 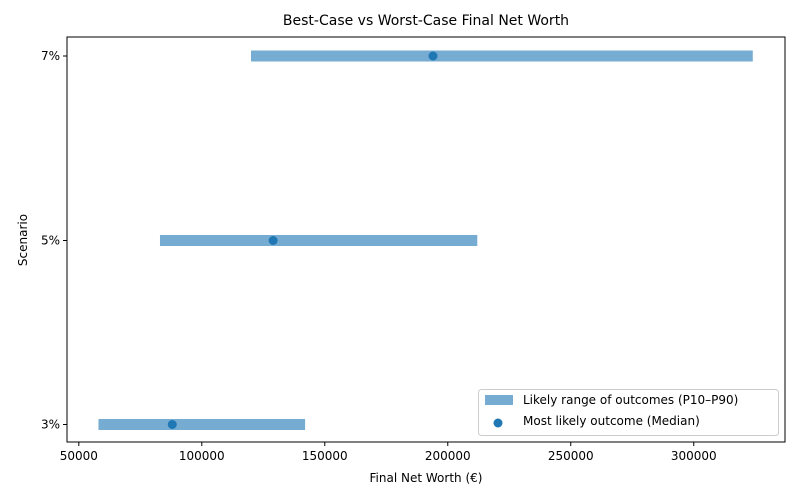 What do you see at coordinates (499, 400) in the screenshot?
I see `legend-range-swatch` at bounding box center [499, 400].